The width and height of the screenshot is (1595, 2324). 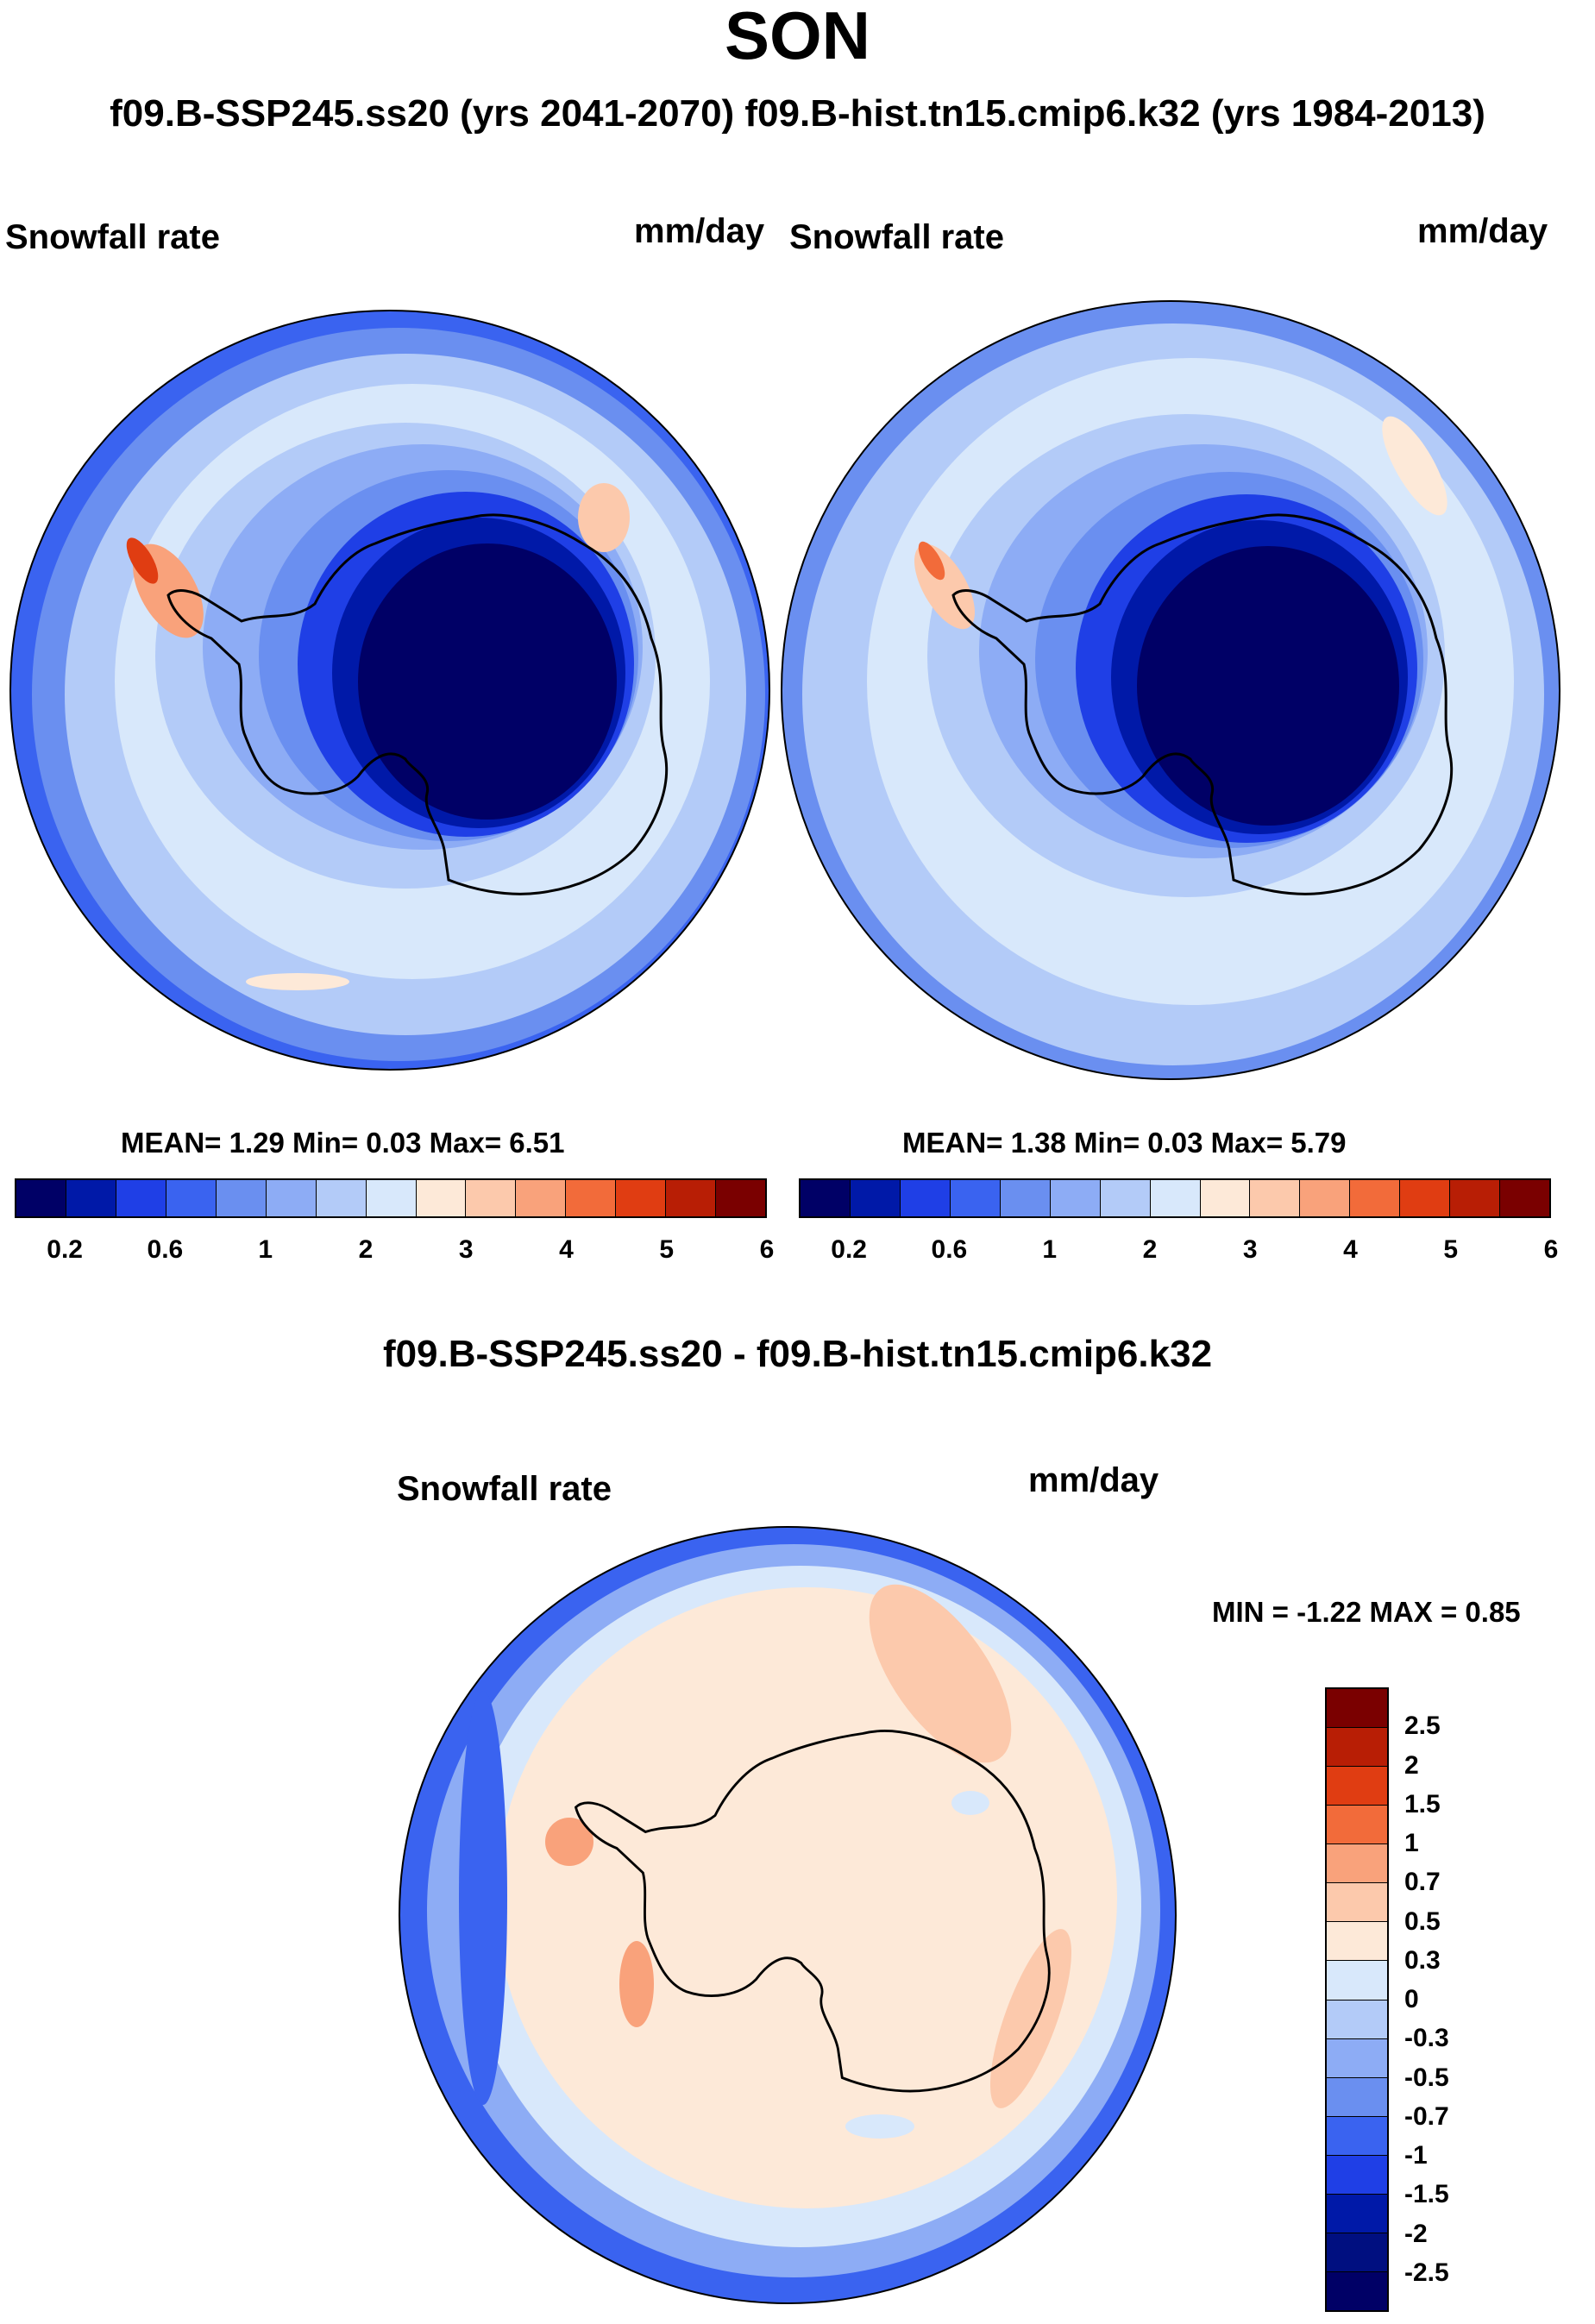 I want to click on difference-colorbar-tick-label: -1.5, so click(x=1426, y=2194).